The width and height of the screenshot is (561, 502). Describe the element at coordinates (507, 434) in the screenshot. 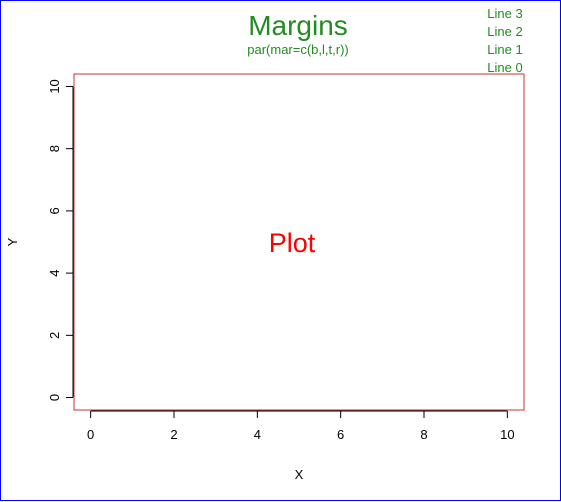

I see `x-tick-label: 10` at that location.